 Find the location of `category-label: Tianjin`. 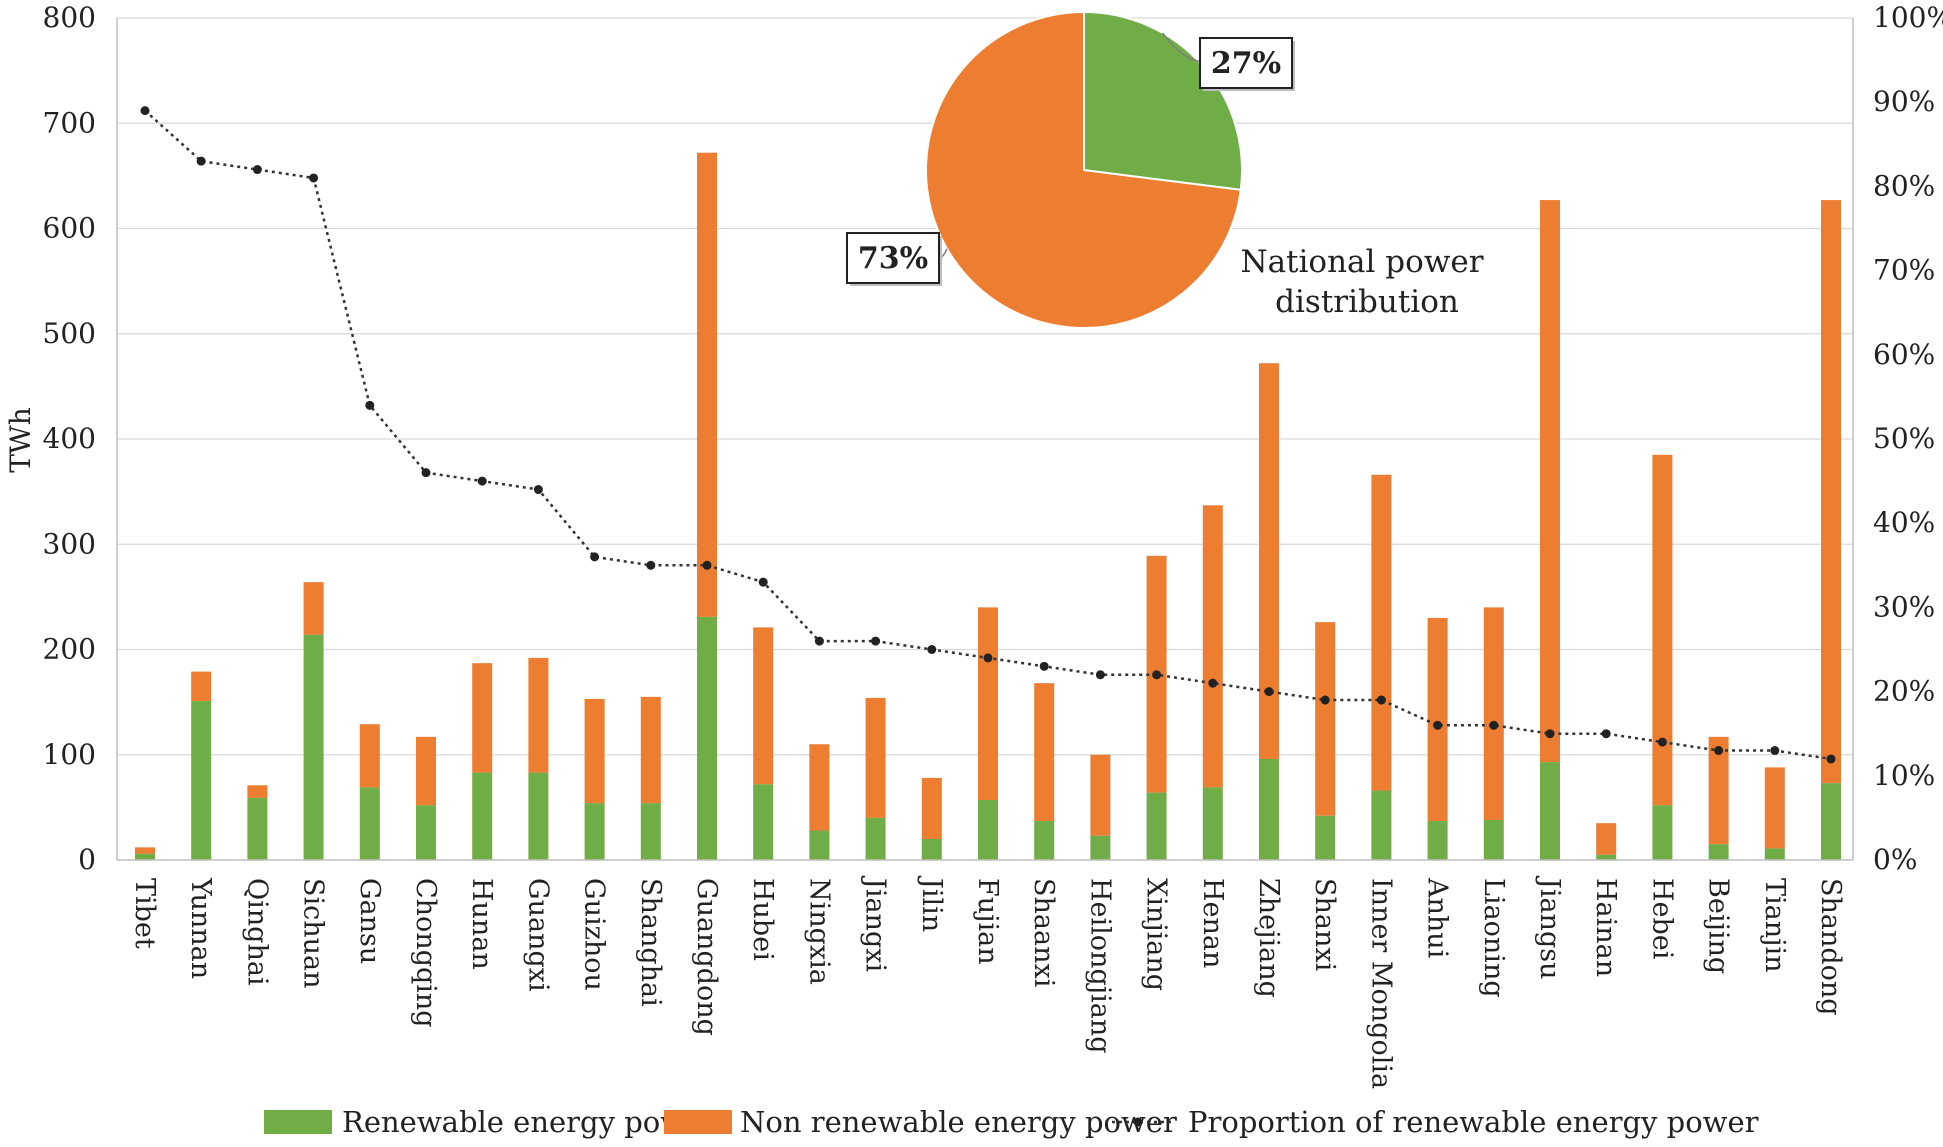

category-label: Tianjin is located at coordinates (1774, 925).